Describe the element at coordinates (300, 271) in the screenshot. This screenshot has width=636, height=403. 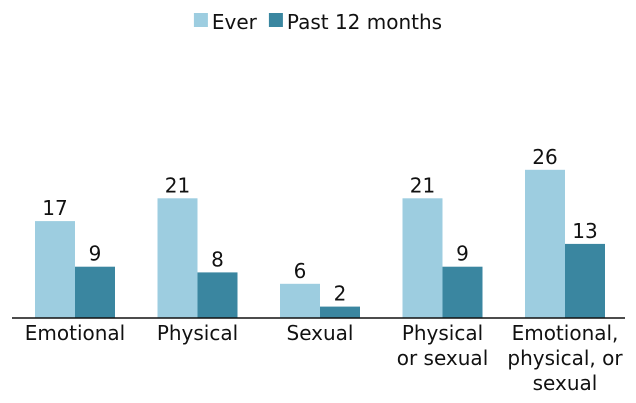
I see `data-label: 6` at that location.